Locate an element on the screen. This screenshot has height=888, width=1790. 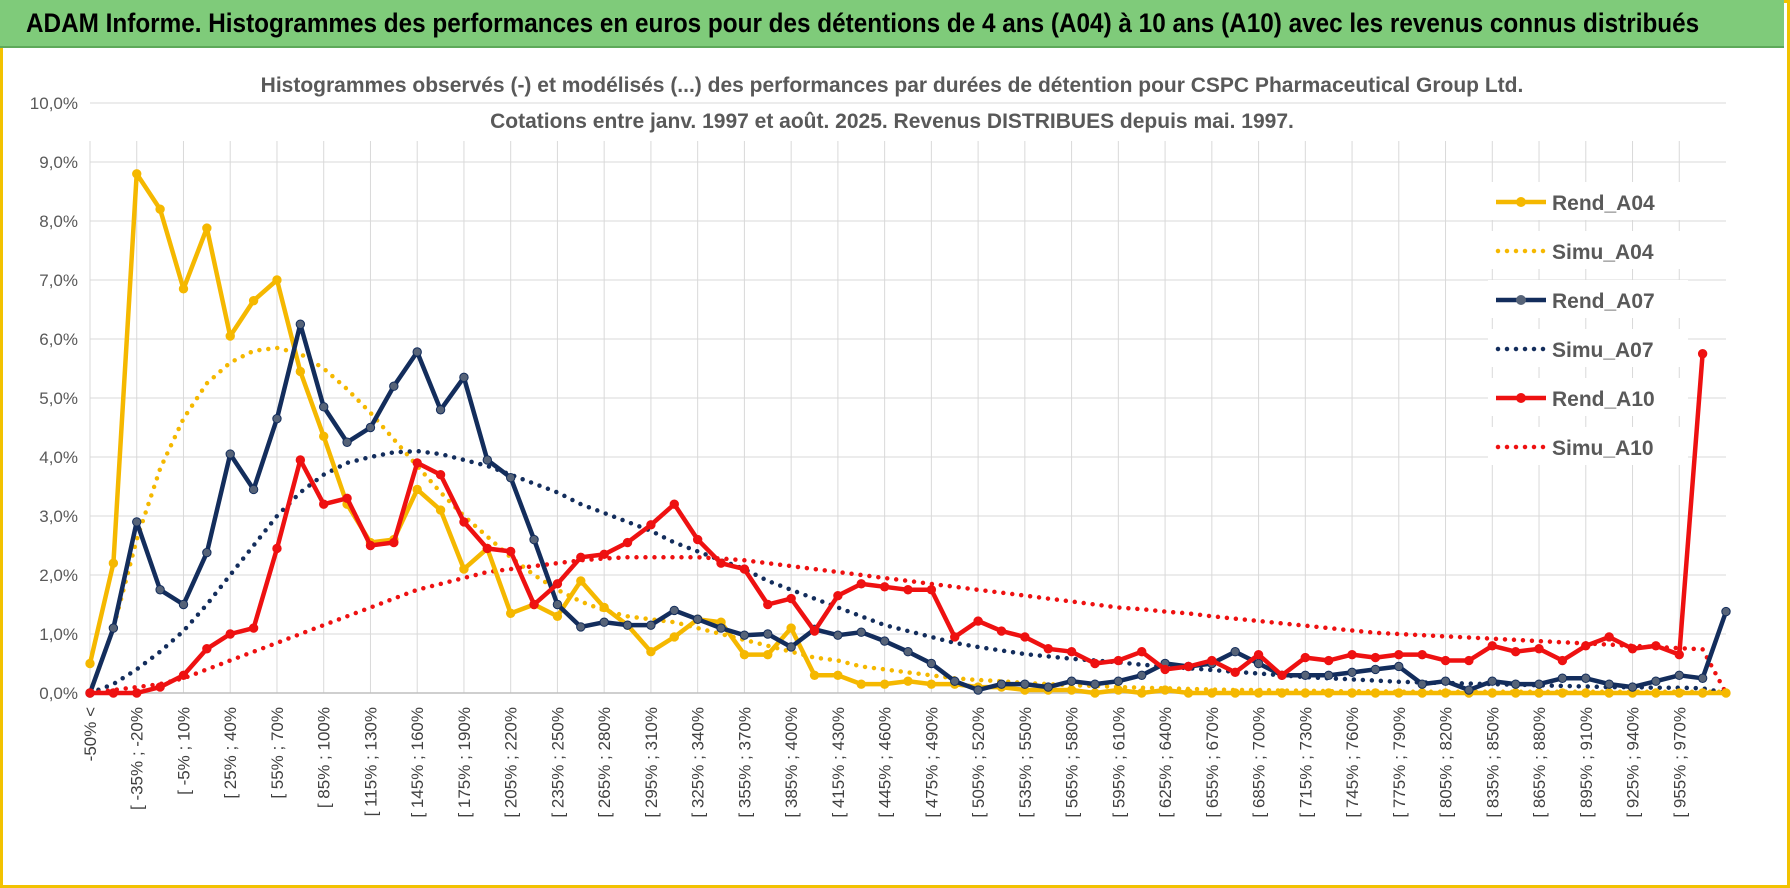
y-tick-label: 8,0% is located at coordinates (58, 221).